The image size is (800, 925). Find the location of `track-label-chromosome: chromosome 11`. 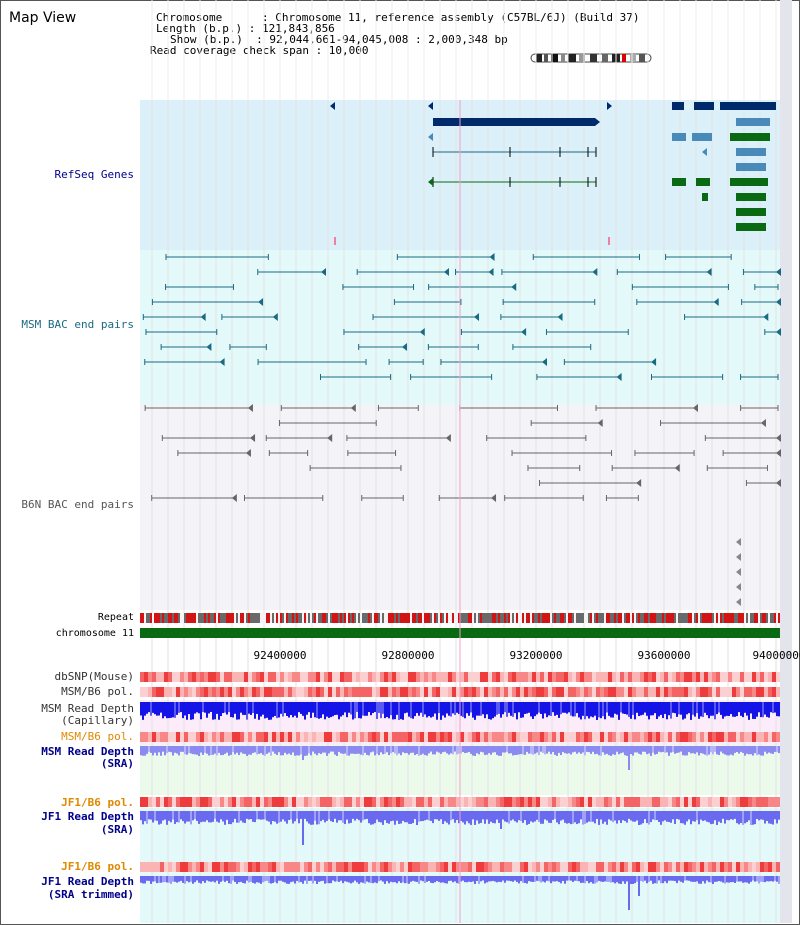

track-label-chromosome: chromosome 11 is located at coordinates (94, 633).